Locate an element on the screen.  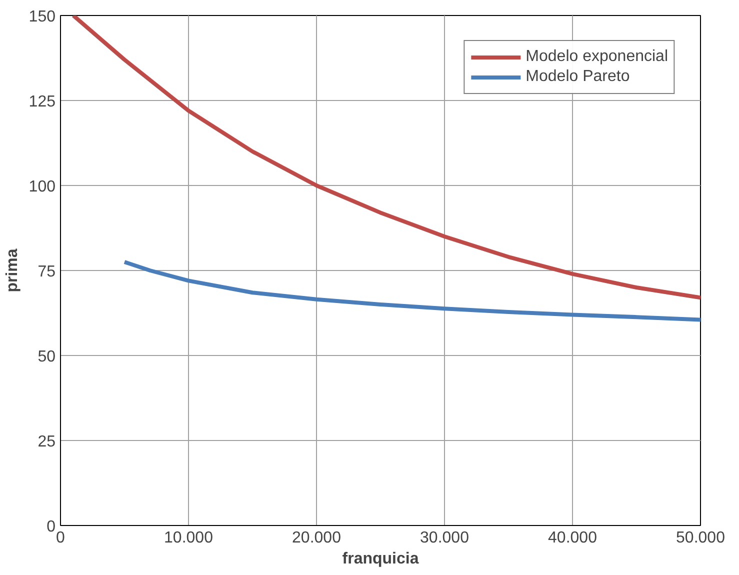
x-tick-label: 50.000 is located at coordinates (701, 538).